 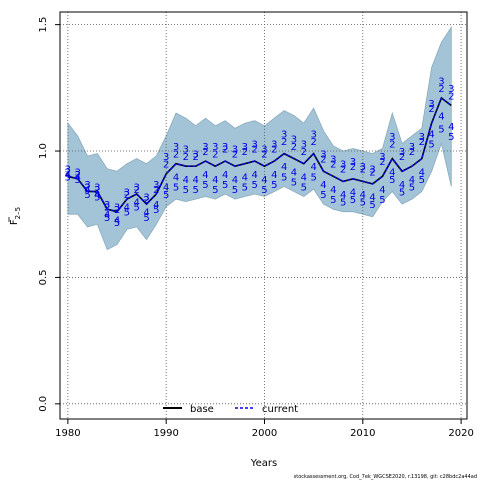 I want to click on y-tick-label-group-1: 1.0, so click(x=43, y=151).